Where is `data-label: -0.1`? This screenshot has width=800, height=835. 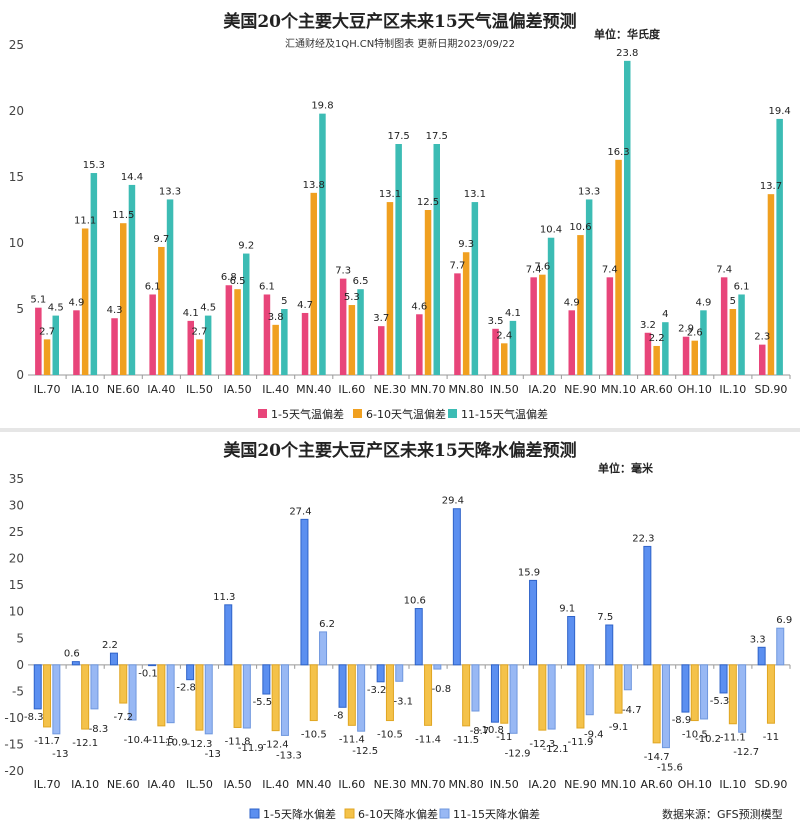
data-label: -0.1 is located at coordinates (148, 673).